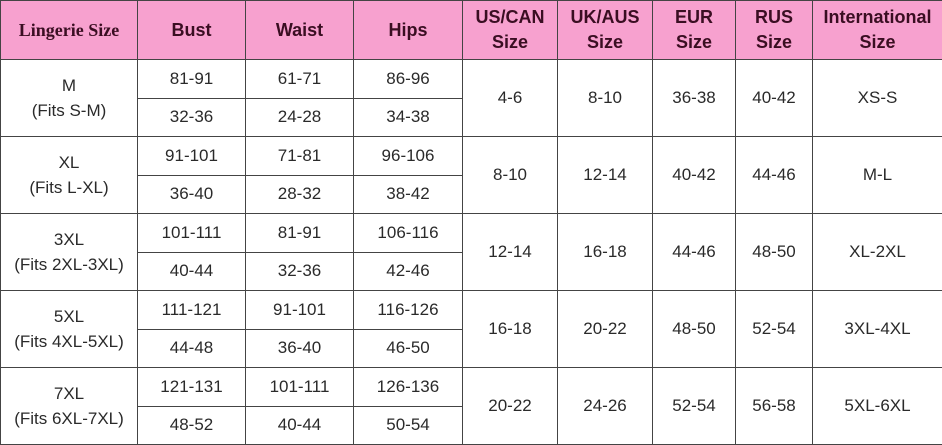 Image resolution: width=942 pixels, height=445 pixels. I want to click on table-subrow: 44-48 36-40 46-50, so click(471, 348).